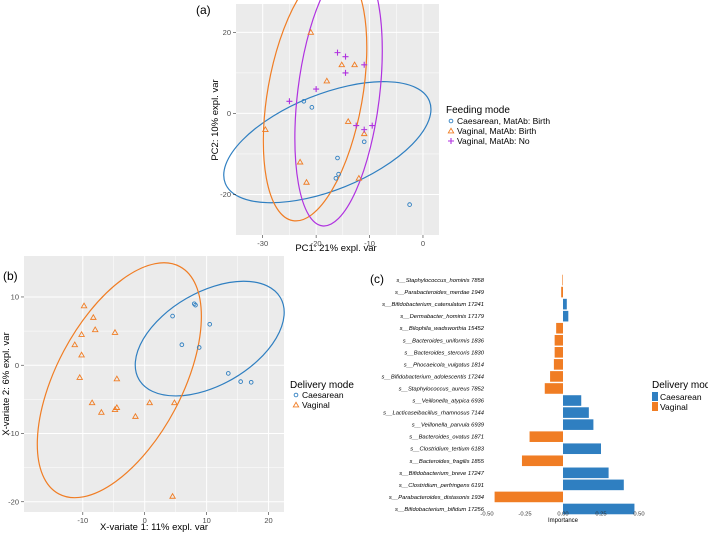  What do you see at coordinates (444, 365) in the screenshot?
I see `panel-c-category-label: s__Phocaeicola_vulgatus 1814` at bounding box center [444, 365].